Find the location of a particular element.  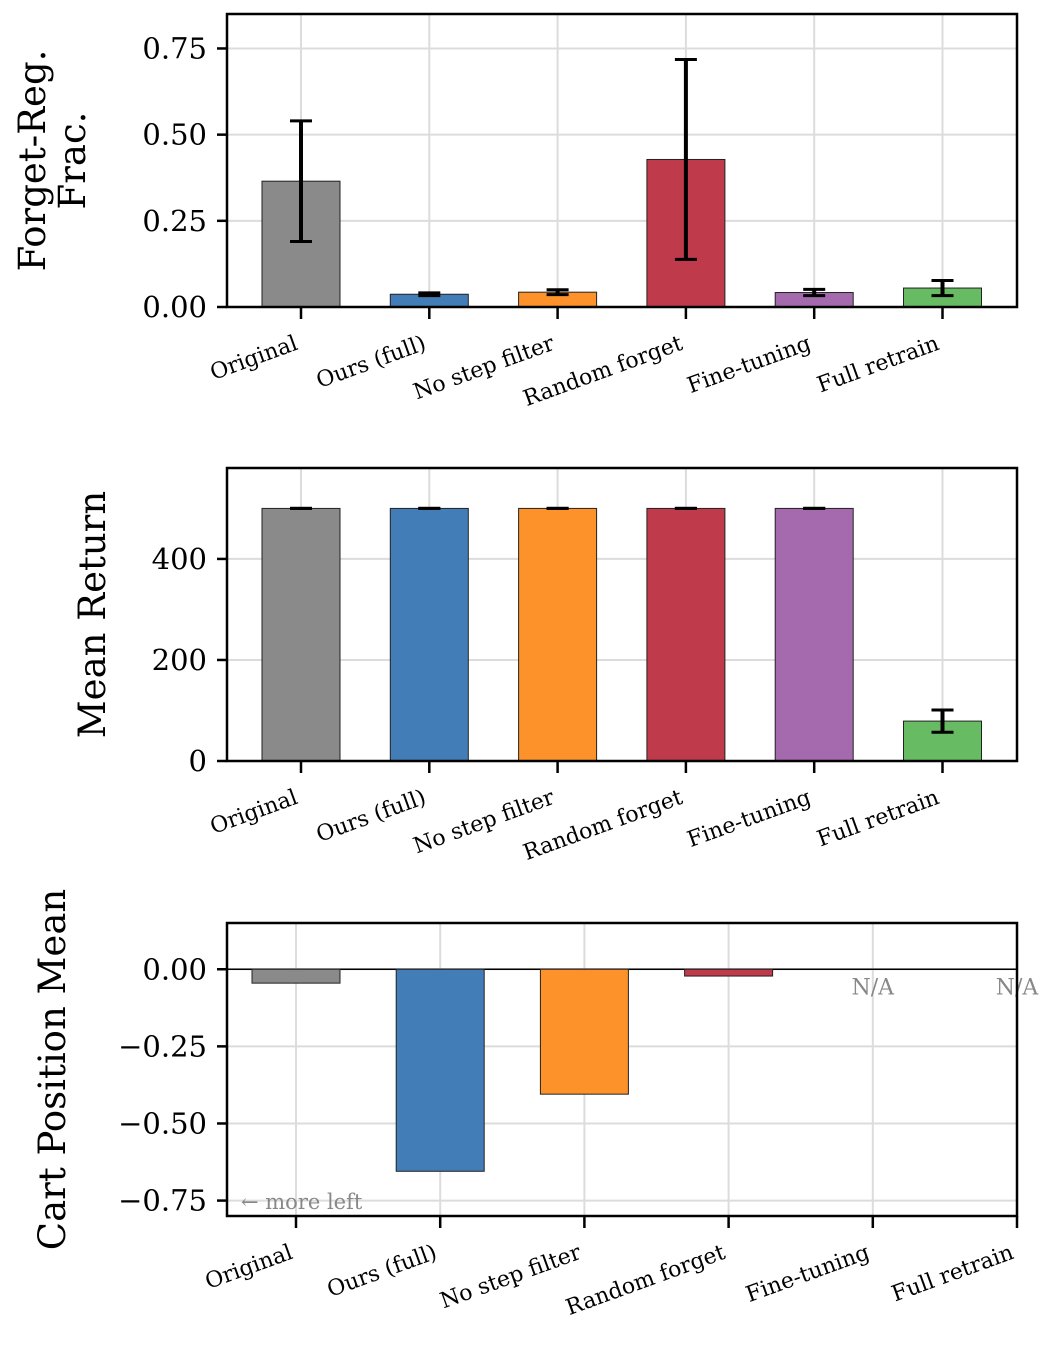

y-axis-label: Mean Return is located at coordinates (92, 614).